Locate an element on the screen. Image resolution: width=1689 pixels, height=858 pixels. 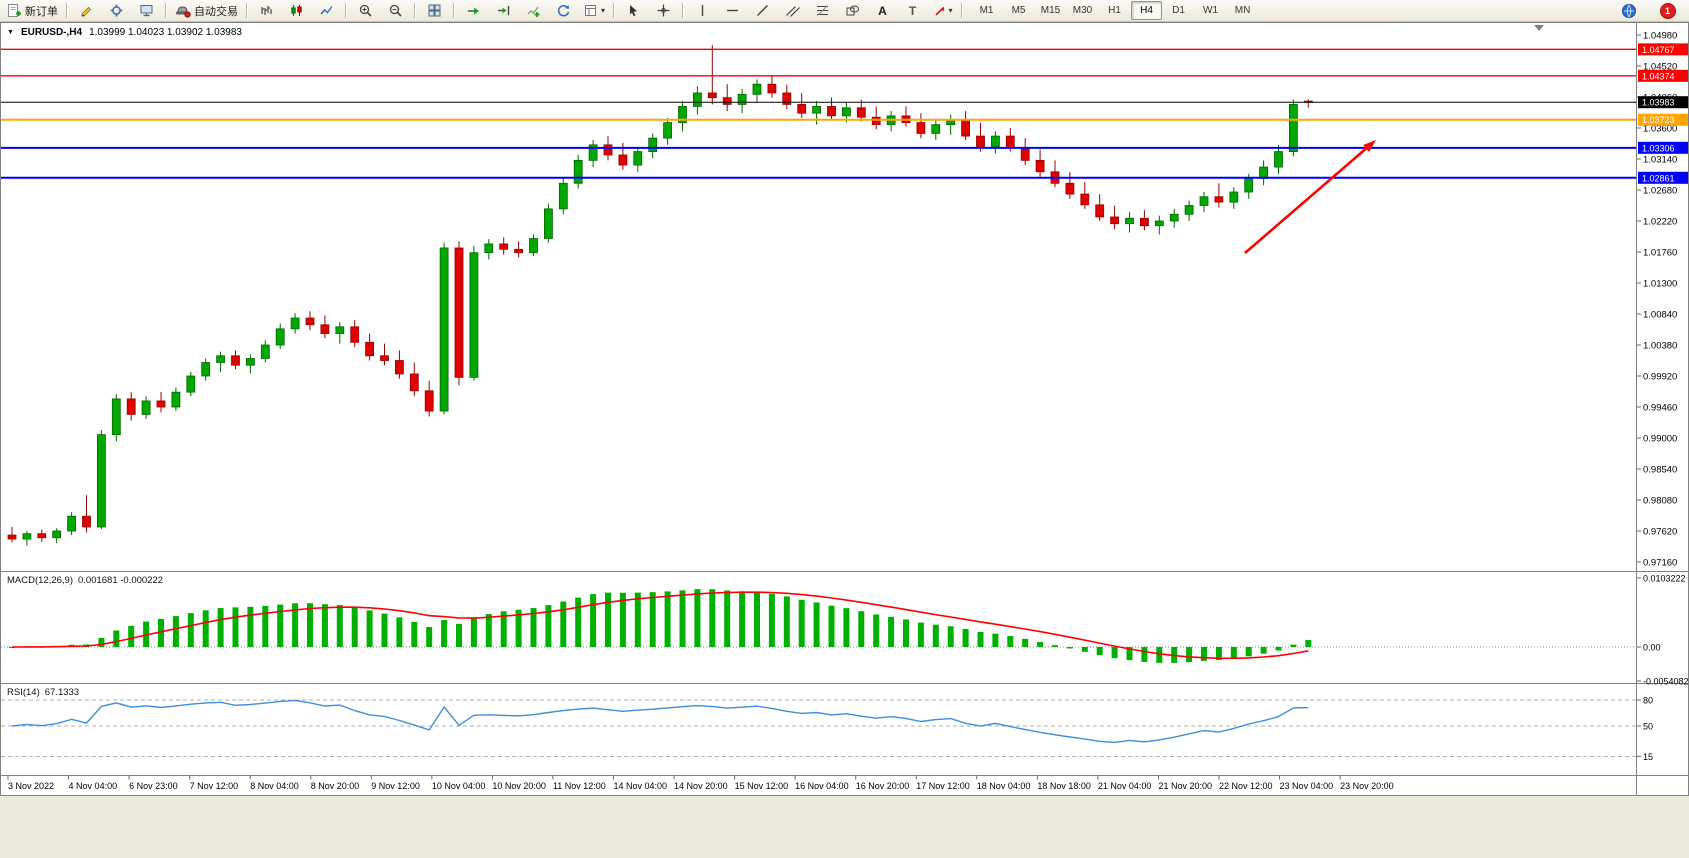
label-tool-label: T is located at coordinates (912, 10).